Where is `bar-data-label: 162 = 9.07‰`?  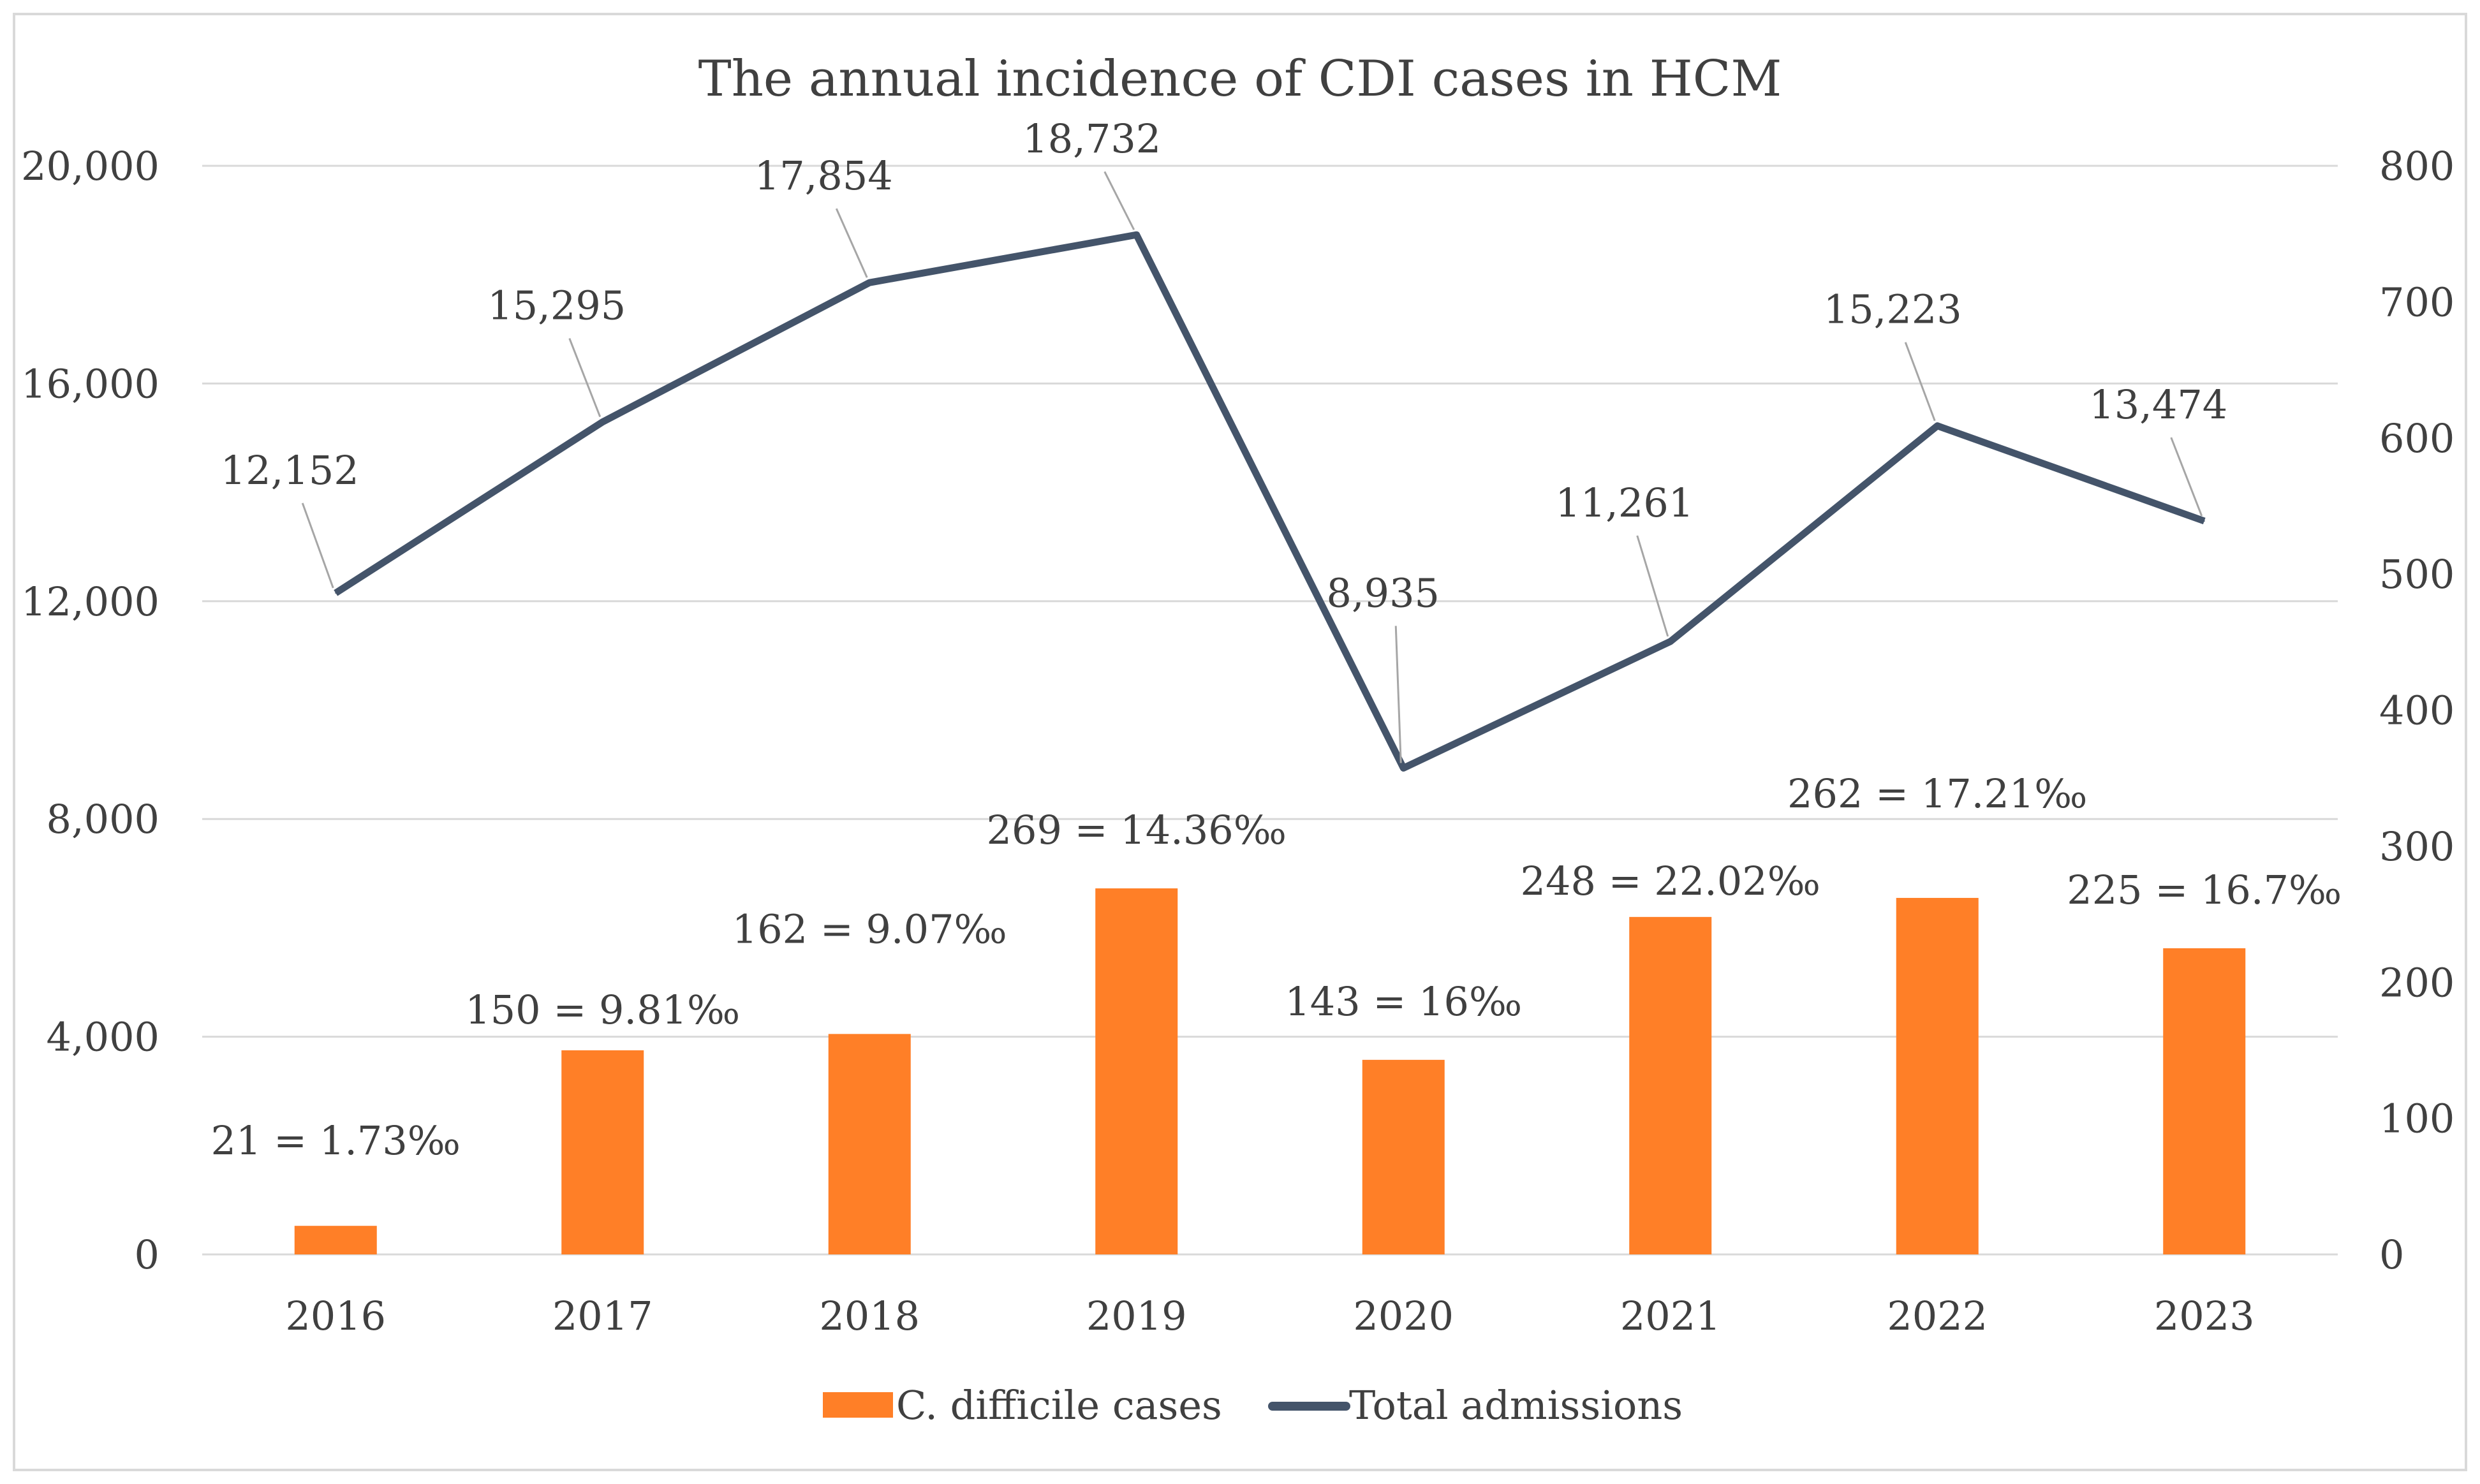
bar-data-label: 162 = 9.07‰ is located at coordinates (869, 929).